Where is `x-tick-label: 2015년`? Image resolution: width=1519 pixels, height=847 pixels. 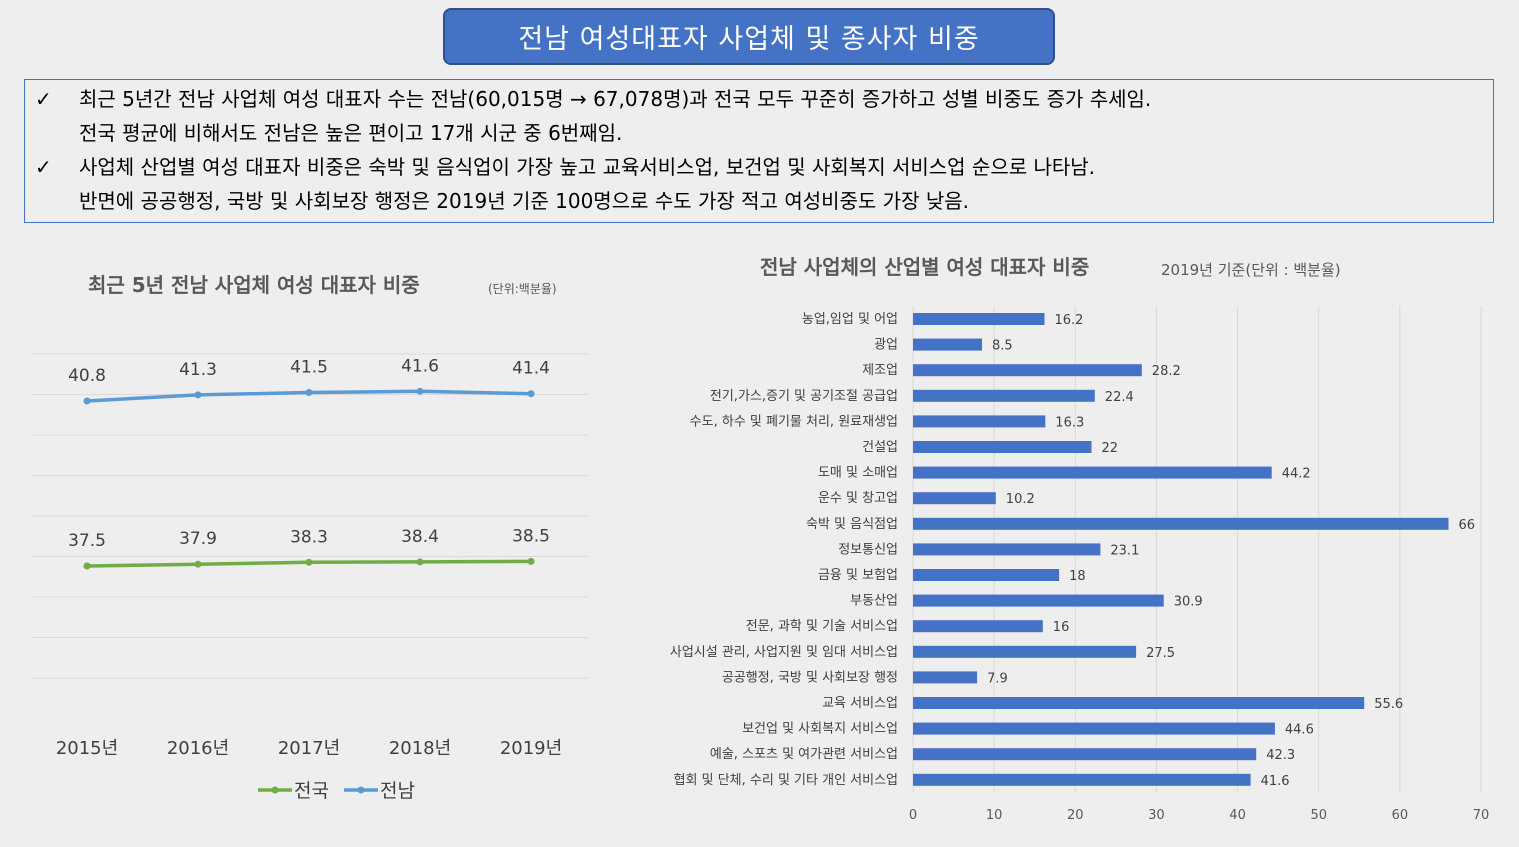 x-tick-label: 2015년 is located at coordinates (87, 748).